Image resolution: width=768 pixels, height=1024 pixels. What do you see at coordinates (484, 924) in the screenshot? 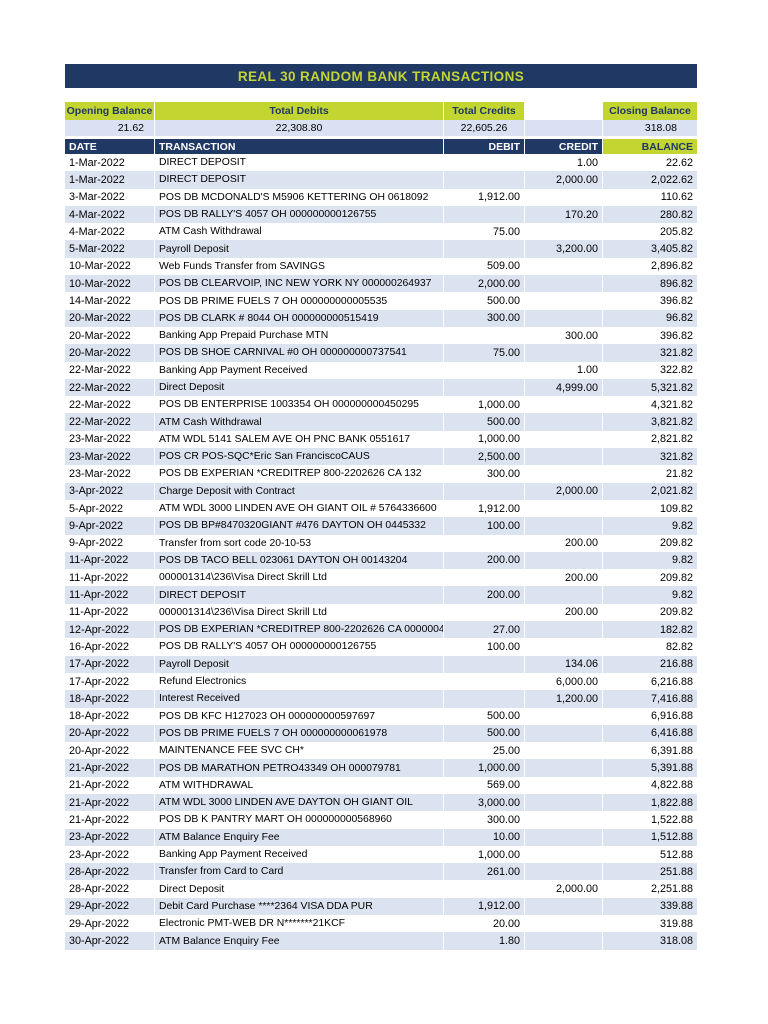
I see `cell-debit: 20.00` at bounding box center [484, 924].